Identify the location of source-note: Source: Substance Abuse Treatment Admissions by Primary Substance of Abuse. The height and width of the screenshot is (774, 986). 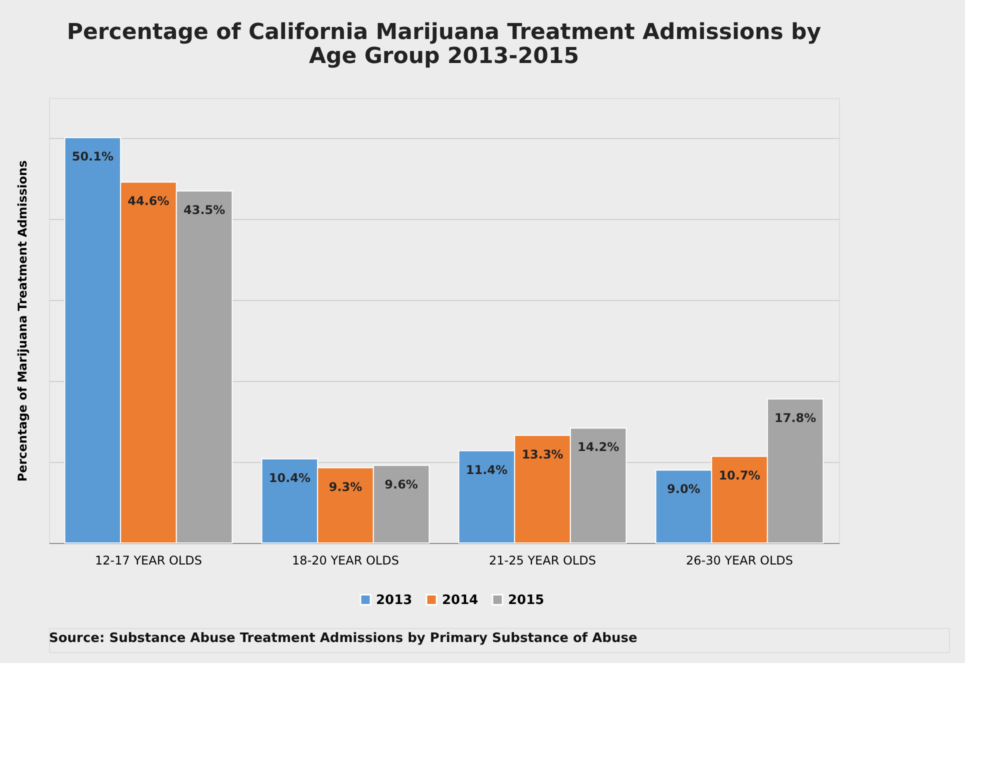
(343, 638).